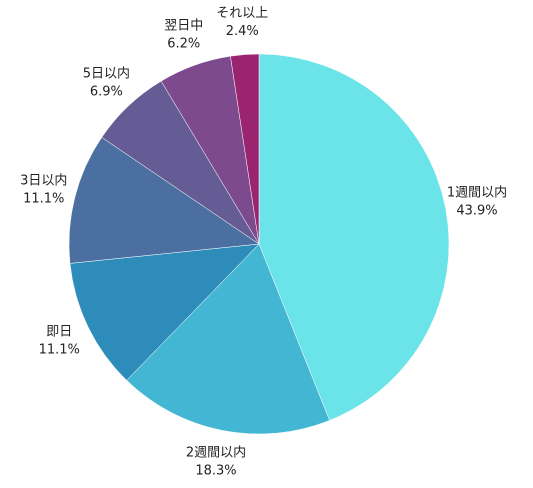 The image size is (533, 488). What do you see at coordinates (183, 26) in the screenshot?
I see `slice-label: 翌日中` at bounding box center [183, 26].